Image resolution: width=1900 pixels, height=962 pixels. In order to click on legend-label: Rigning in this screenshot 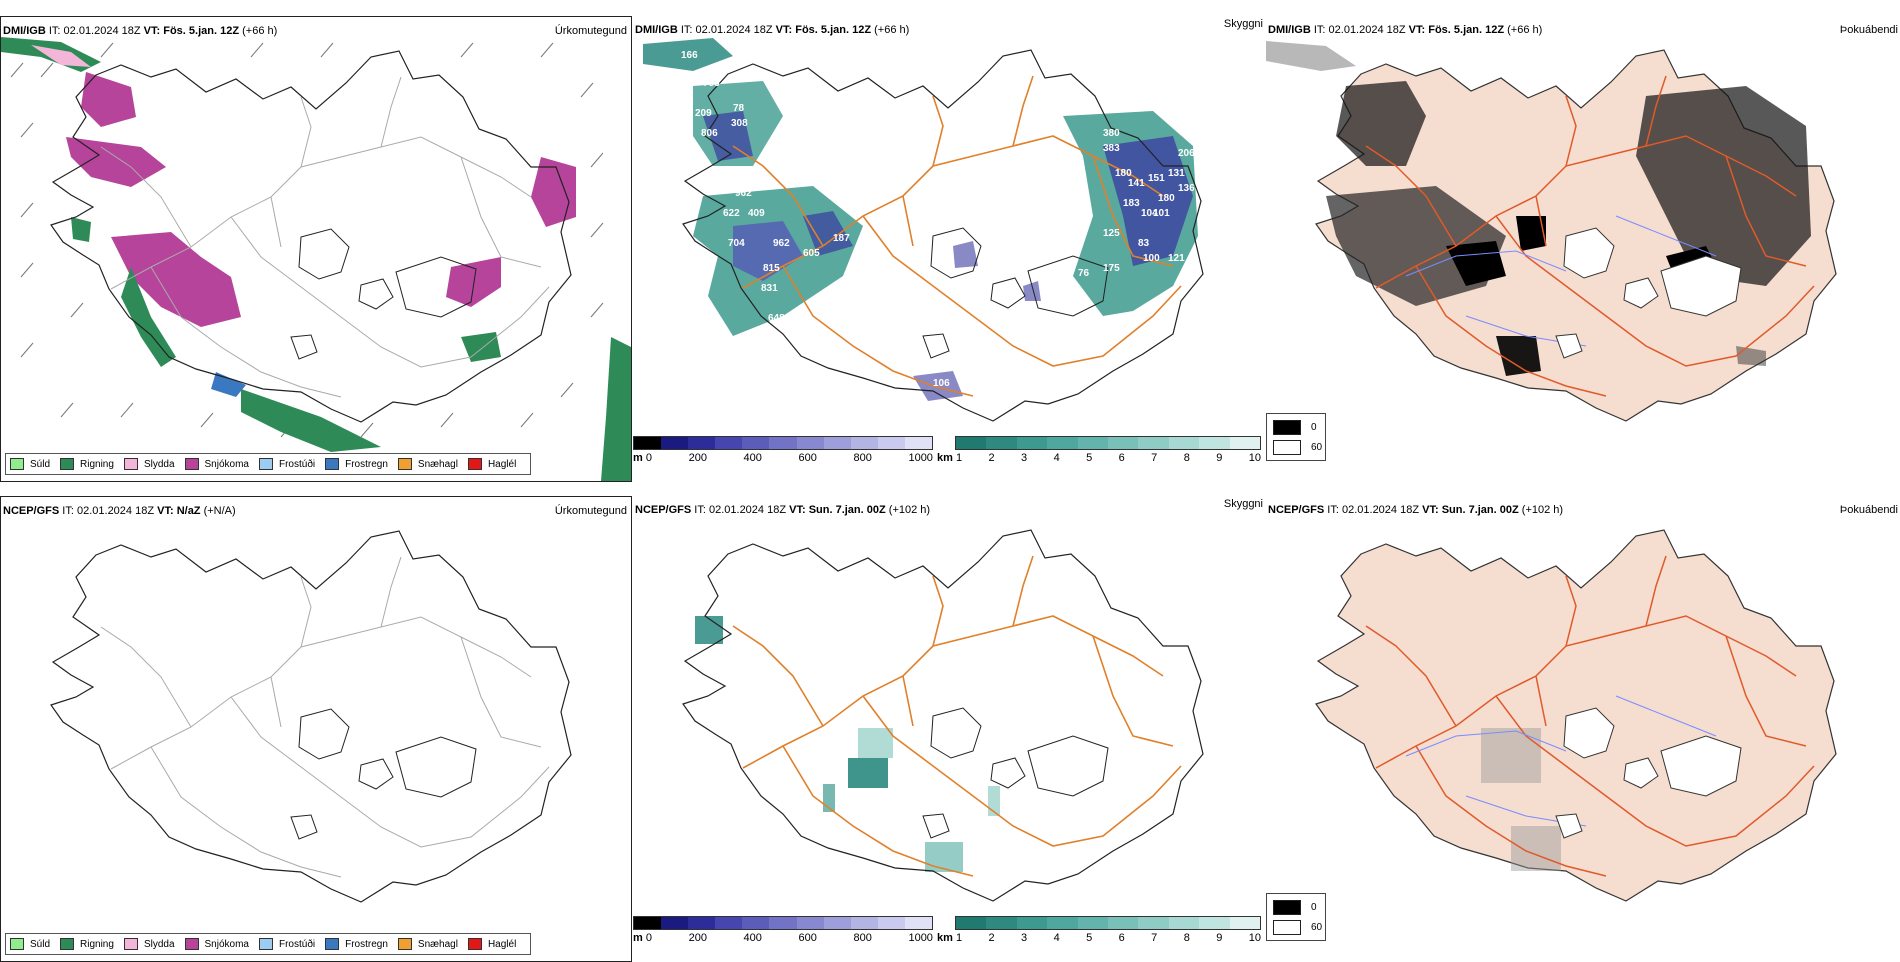, I will do `click(97, 464)`.